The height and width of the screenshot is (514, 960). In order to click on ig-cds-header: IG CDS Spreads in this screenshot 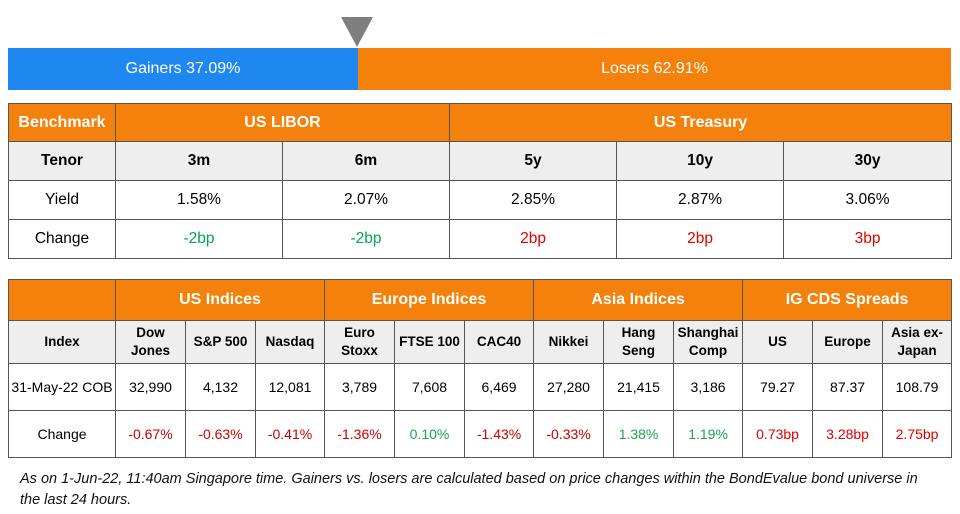, I will do `click(847, 300)`.